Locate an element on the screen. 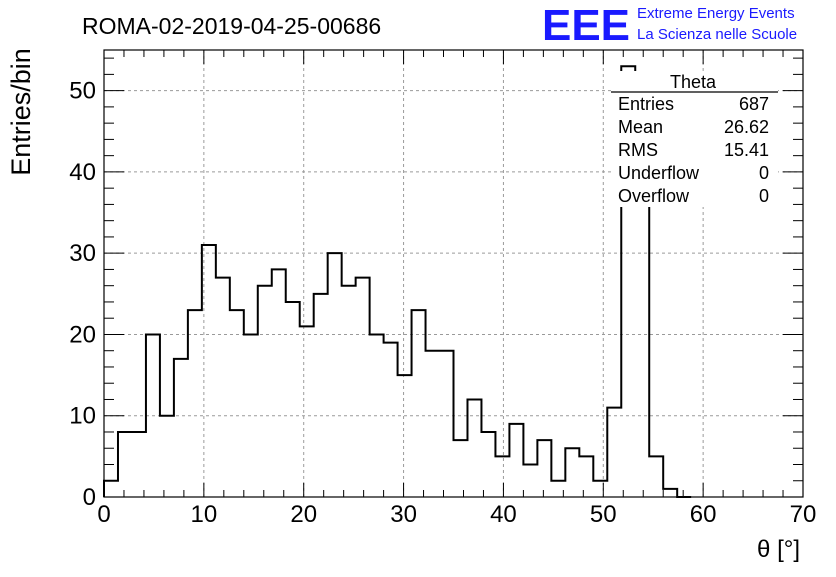 The image size is (836, 577). x-axis-label: θ [°] is located at coordinates (778, 549).